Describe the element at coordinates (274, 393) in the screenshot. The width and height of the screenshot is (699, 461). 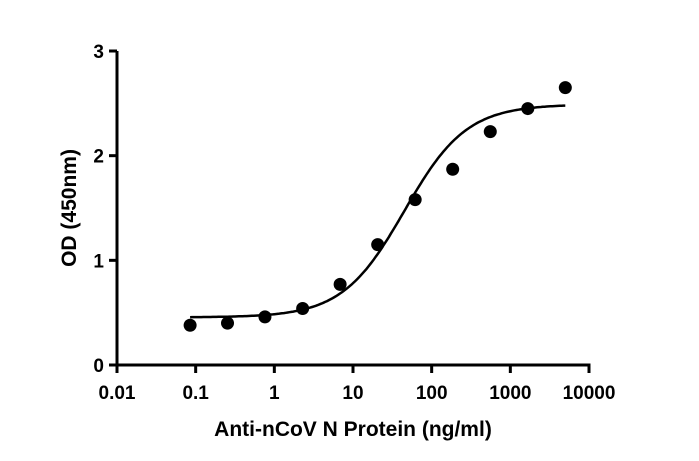
I see `x-tick-label: 1` at that location.